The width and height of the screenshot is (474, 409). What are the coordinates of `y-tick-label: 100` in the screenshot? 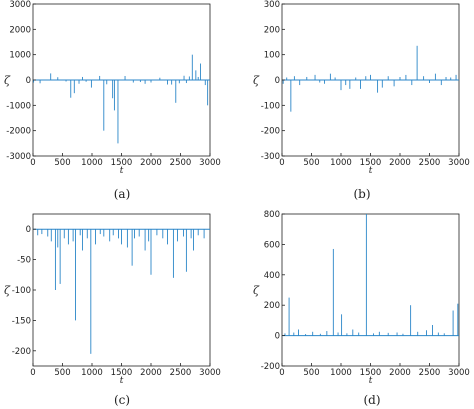 It's located at (272, 56).